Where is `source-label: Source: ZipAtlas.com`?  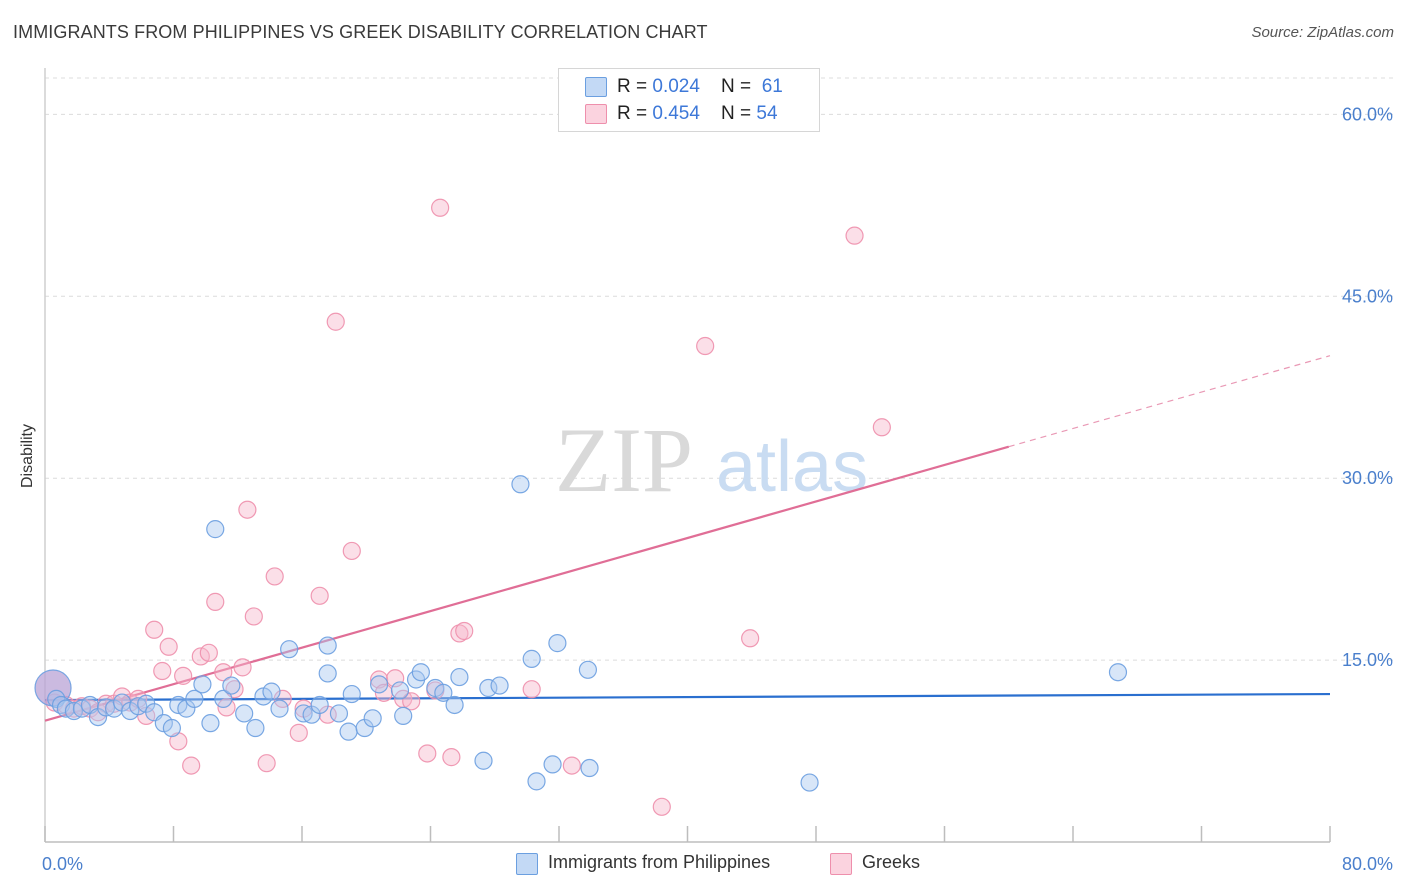 source-label: Source: ZipAtlas.com is located at coordinates (1322, 32).